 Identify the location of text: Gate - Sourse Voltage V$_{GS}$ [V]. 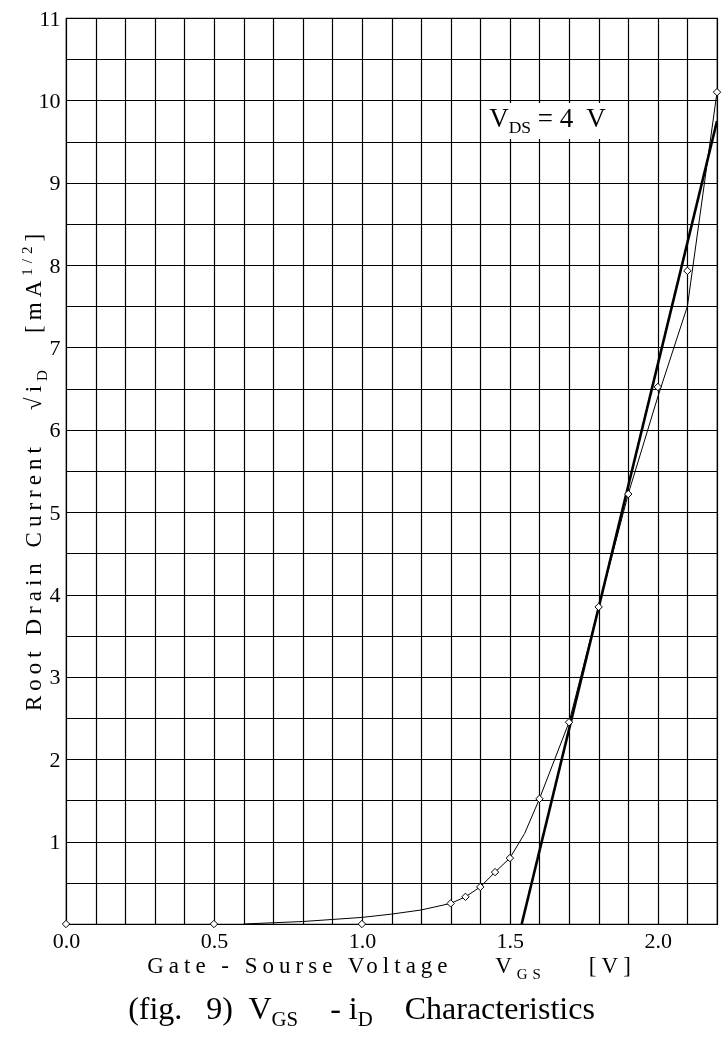
(391, 967).